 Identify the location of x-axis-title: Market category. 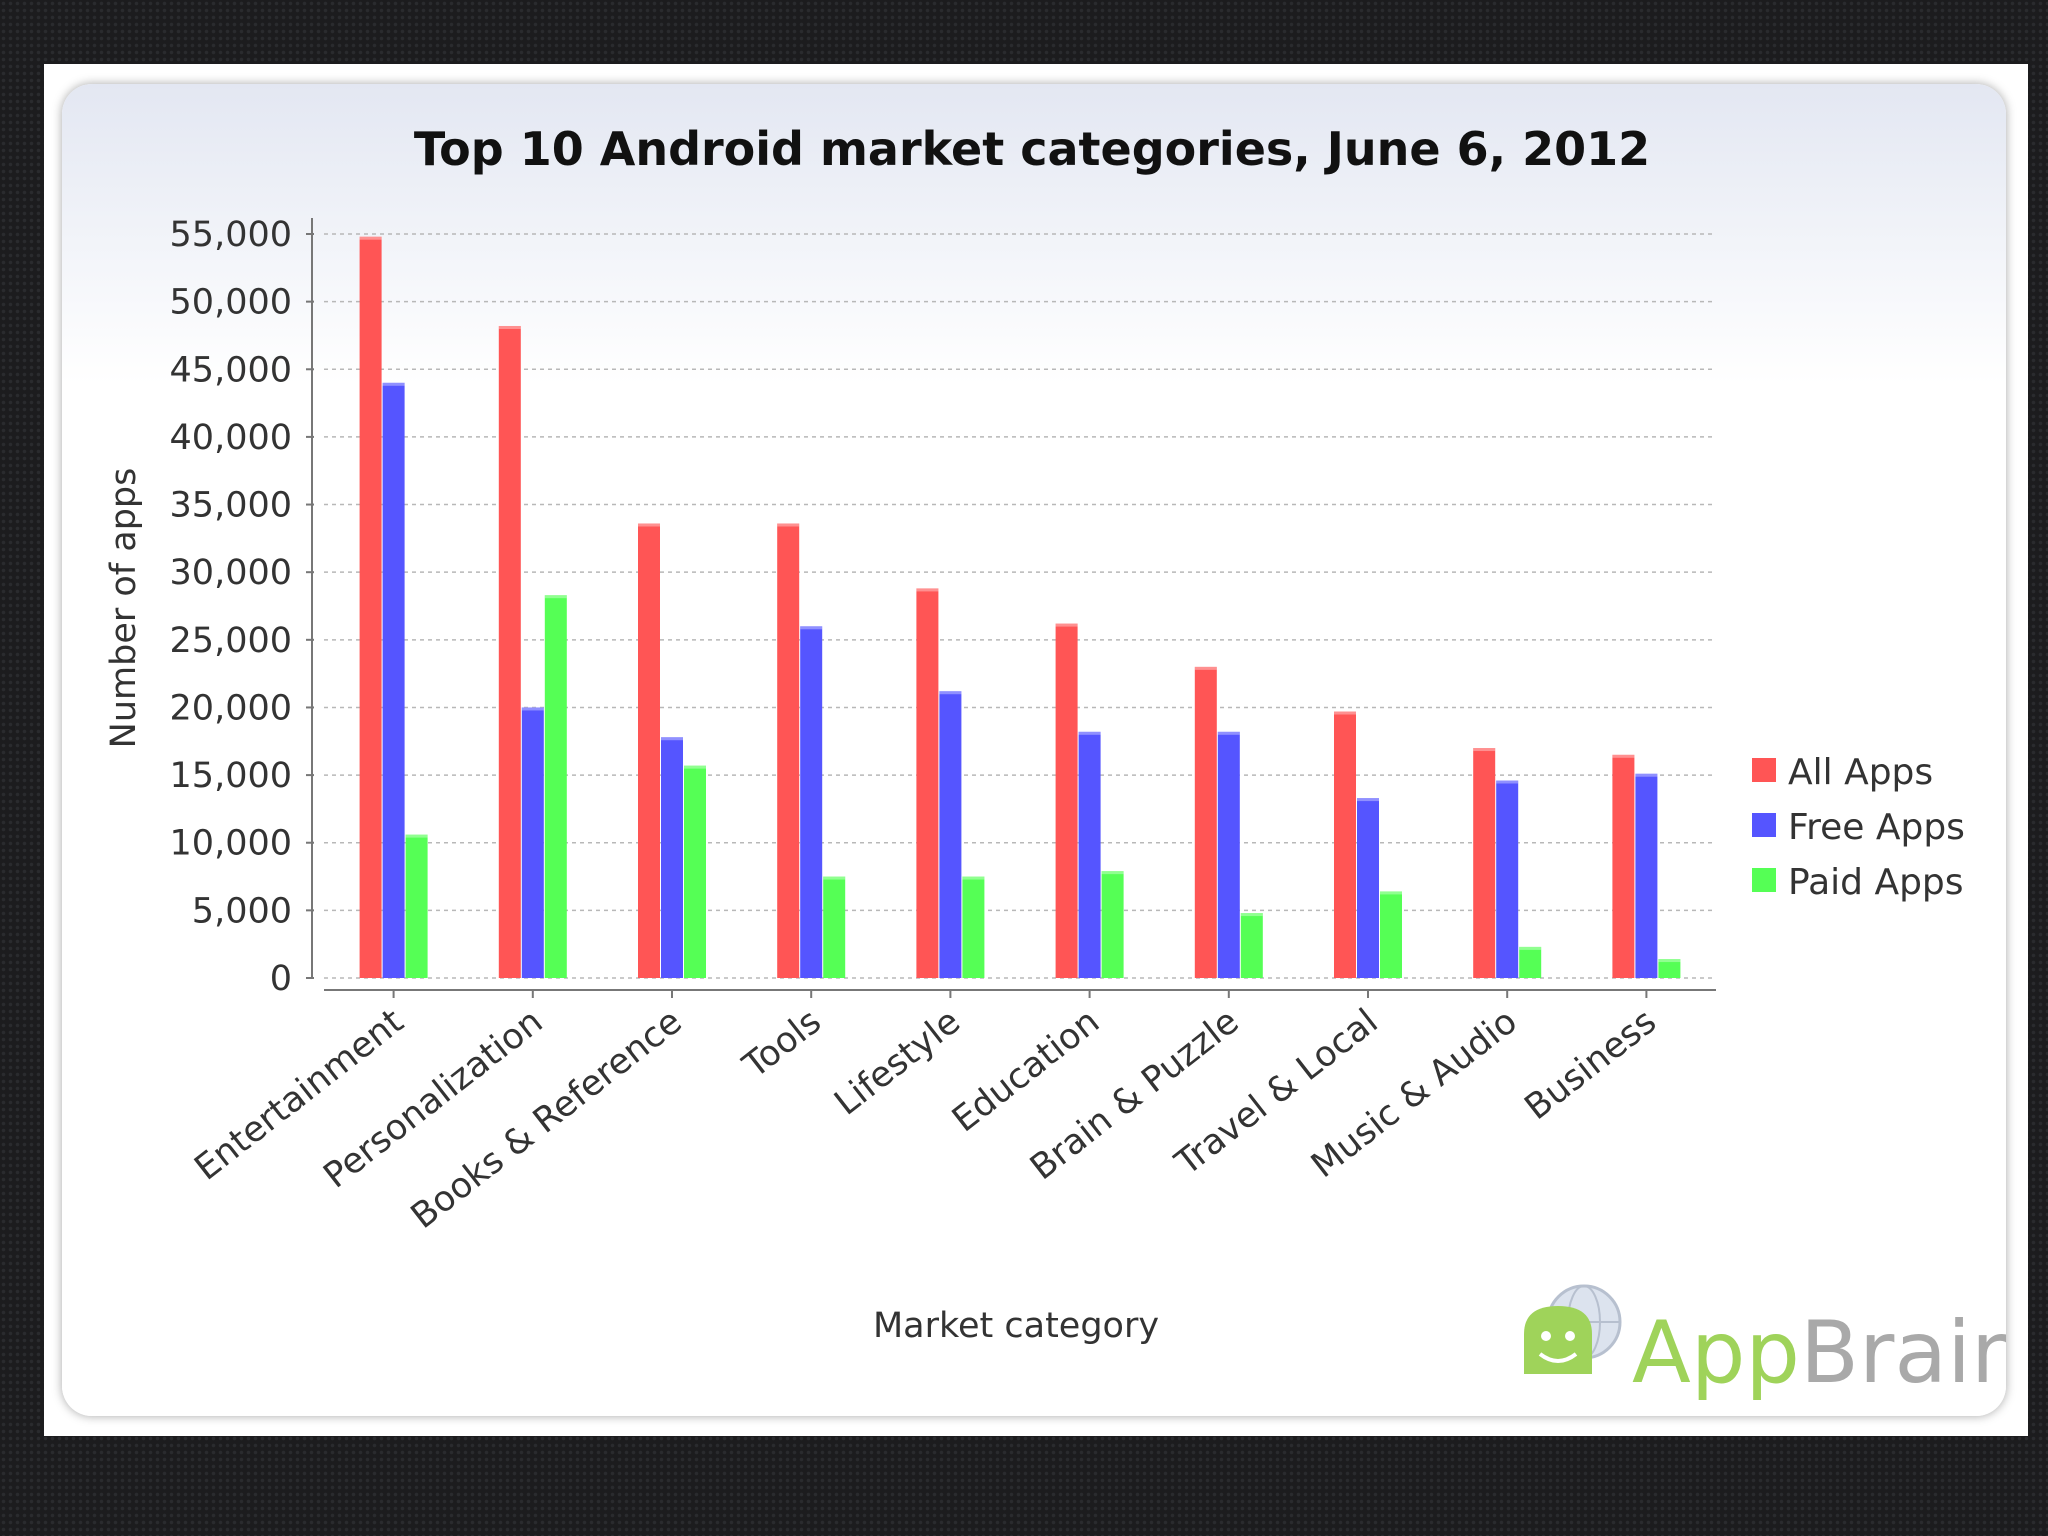
(1016, 1326).